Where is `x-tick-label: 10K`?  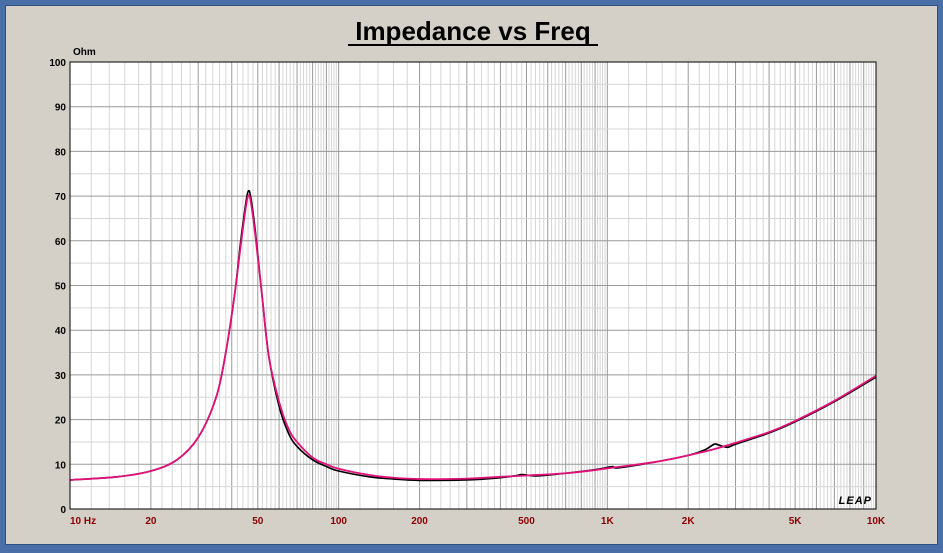
x-tick-label: 10K is located at coordinates (876, 521).